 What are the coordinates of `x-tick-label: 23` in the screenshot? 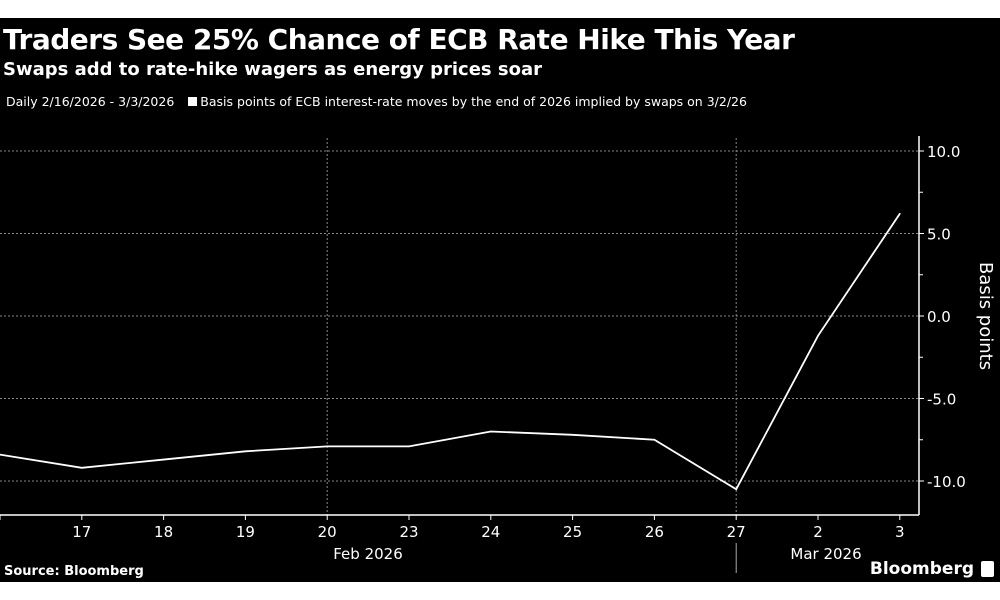 It's located at (408, 532).